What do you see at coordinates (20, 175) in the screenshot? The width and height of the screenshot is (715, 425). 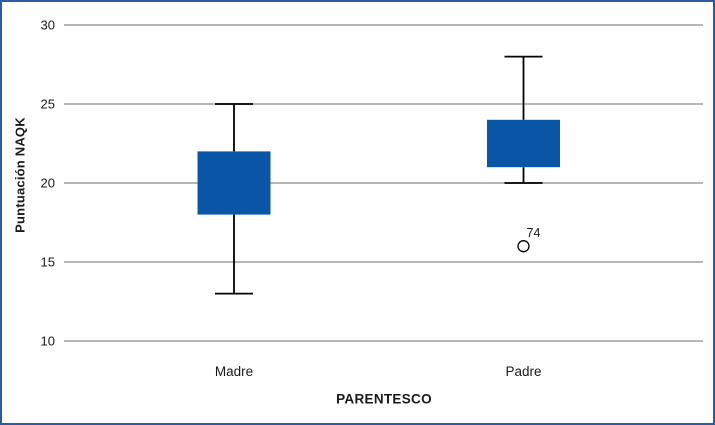 I see `y-axis-title: Puntuación NAQK` at bounding box center [20, 175].